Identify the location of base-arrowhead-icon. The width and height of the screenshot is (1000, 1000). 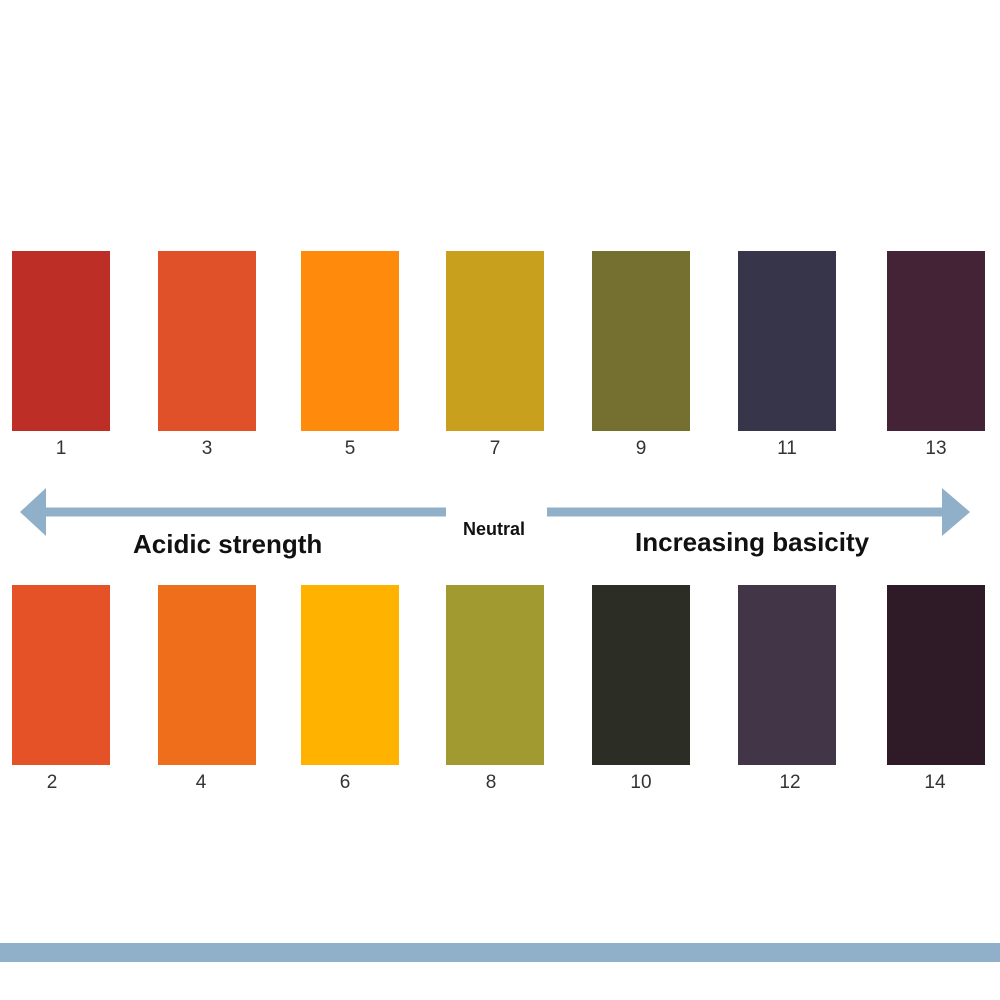
(956, 512).